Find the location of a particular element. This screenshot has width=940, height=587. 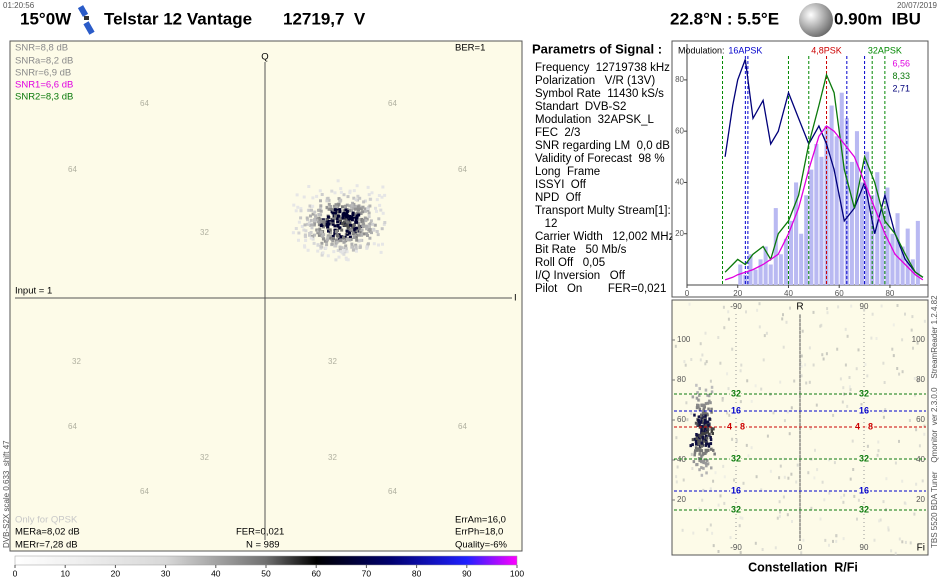

parameter: Symbol Rate 11430 kS/s is located at coordinates (599, 94).